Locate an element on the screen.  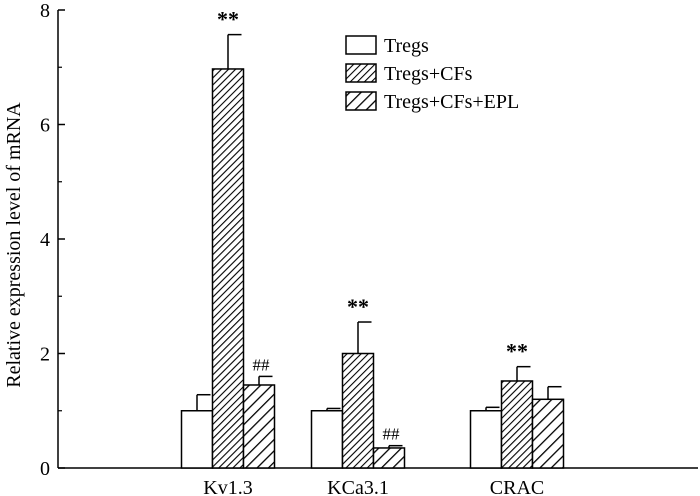
y-tick-label: 6 is located at coordinates (45, 126).